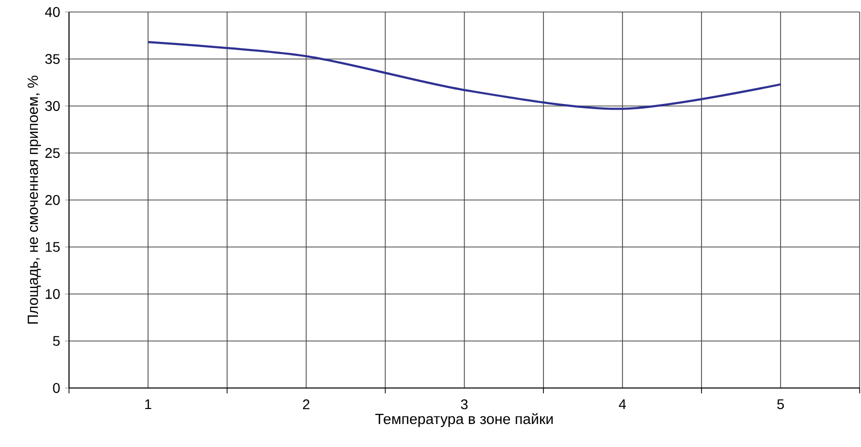 The width and height of the screenshot is (861, 447). Describe the element at coordinates (52, 12) in the screenshot. I see `y-tick-label: 40` at that location.